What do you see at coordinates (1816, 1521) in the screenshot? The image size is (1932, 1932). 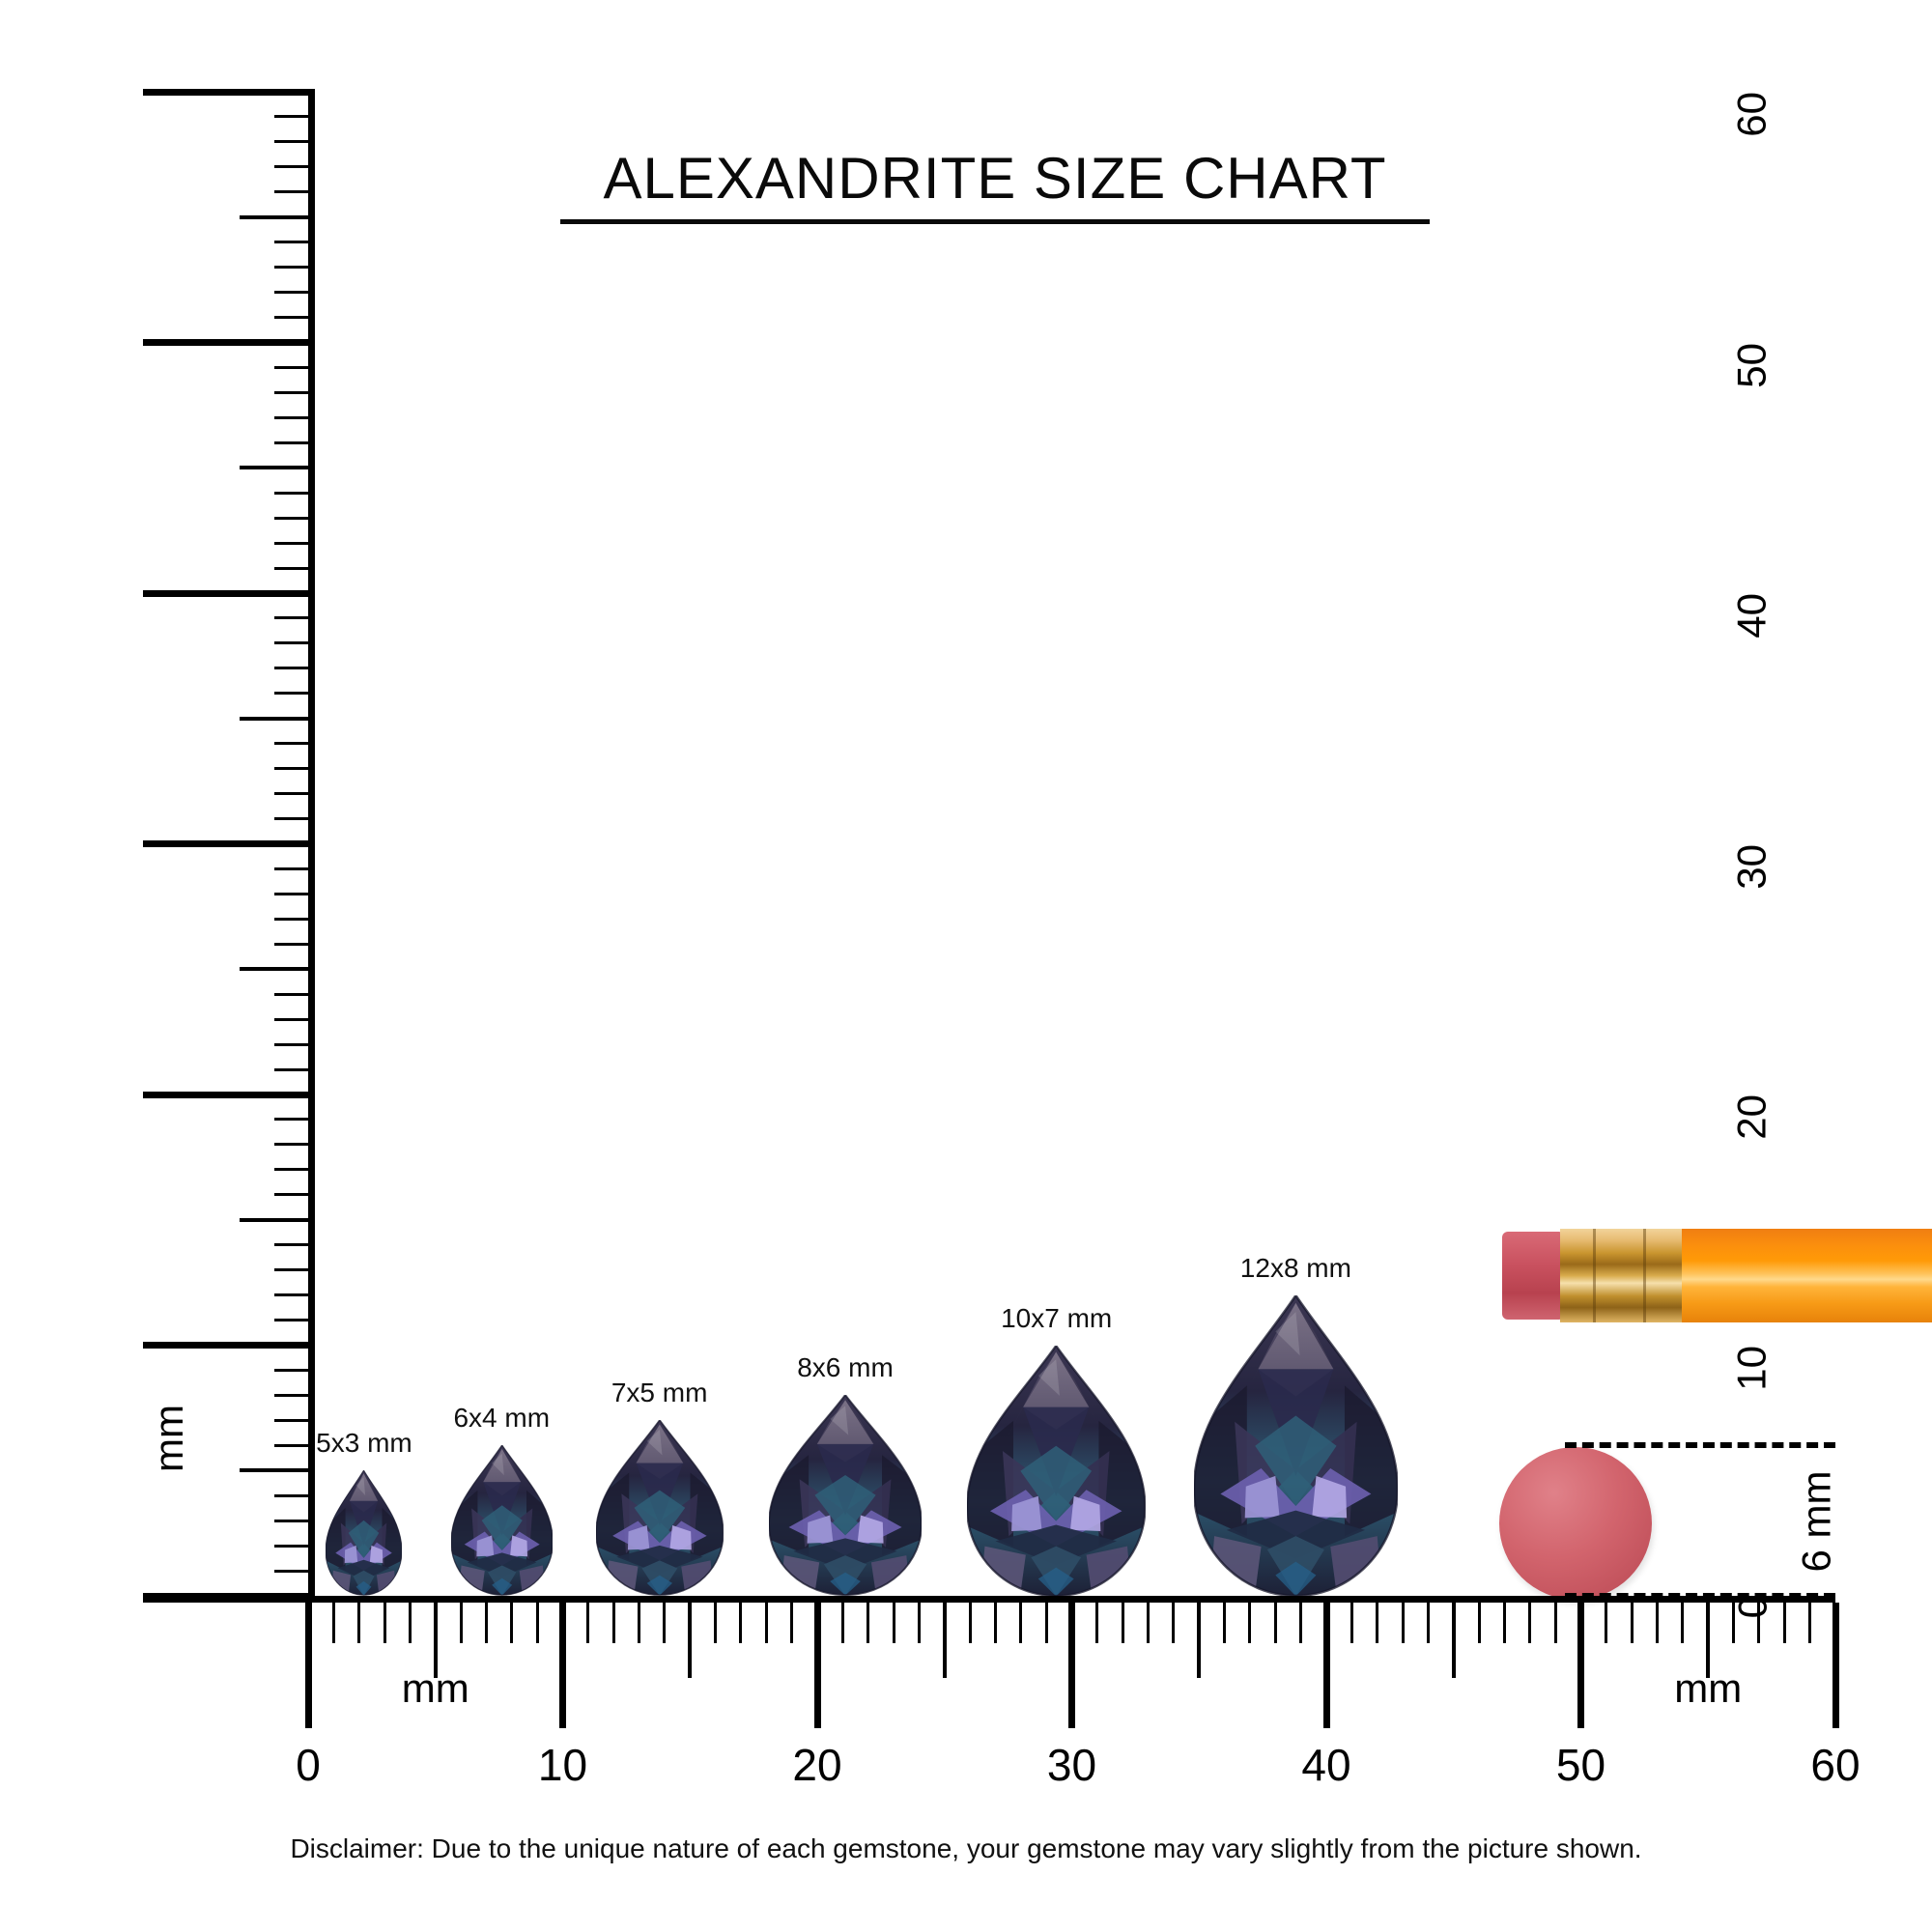 I see `eraser-dimension-label: 6 mm` at bounding box center [1816, 1521].